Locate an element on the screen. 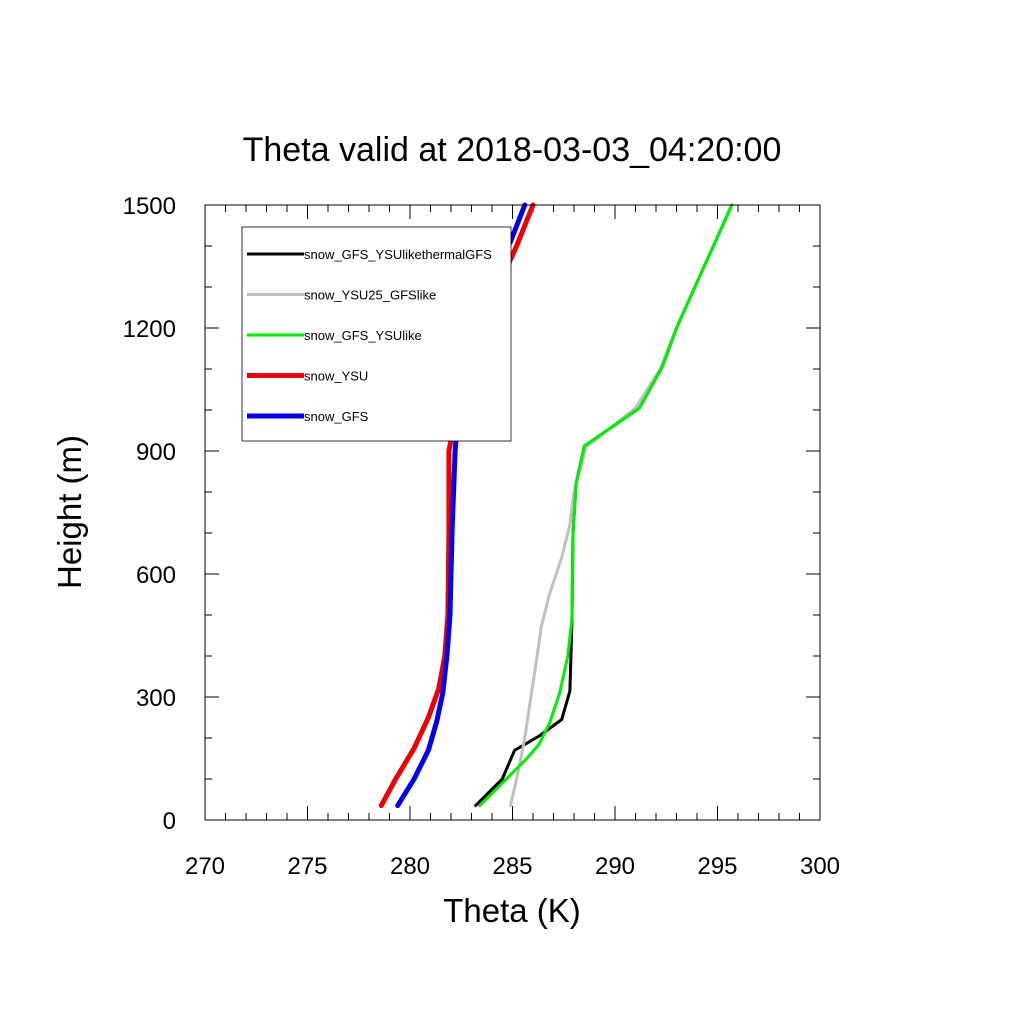 The height and width of the screenshot is (1024, 1024). x-tick-label: 285 is located at coordinates (512, 866).